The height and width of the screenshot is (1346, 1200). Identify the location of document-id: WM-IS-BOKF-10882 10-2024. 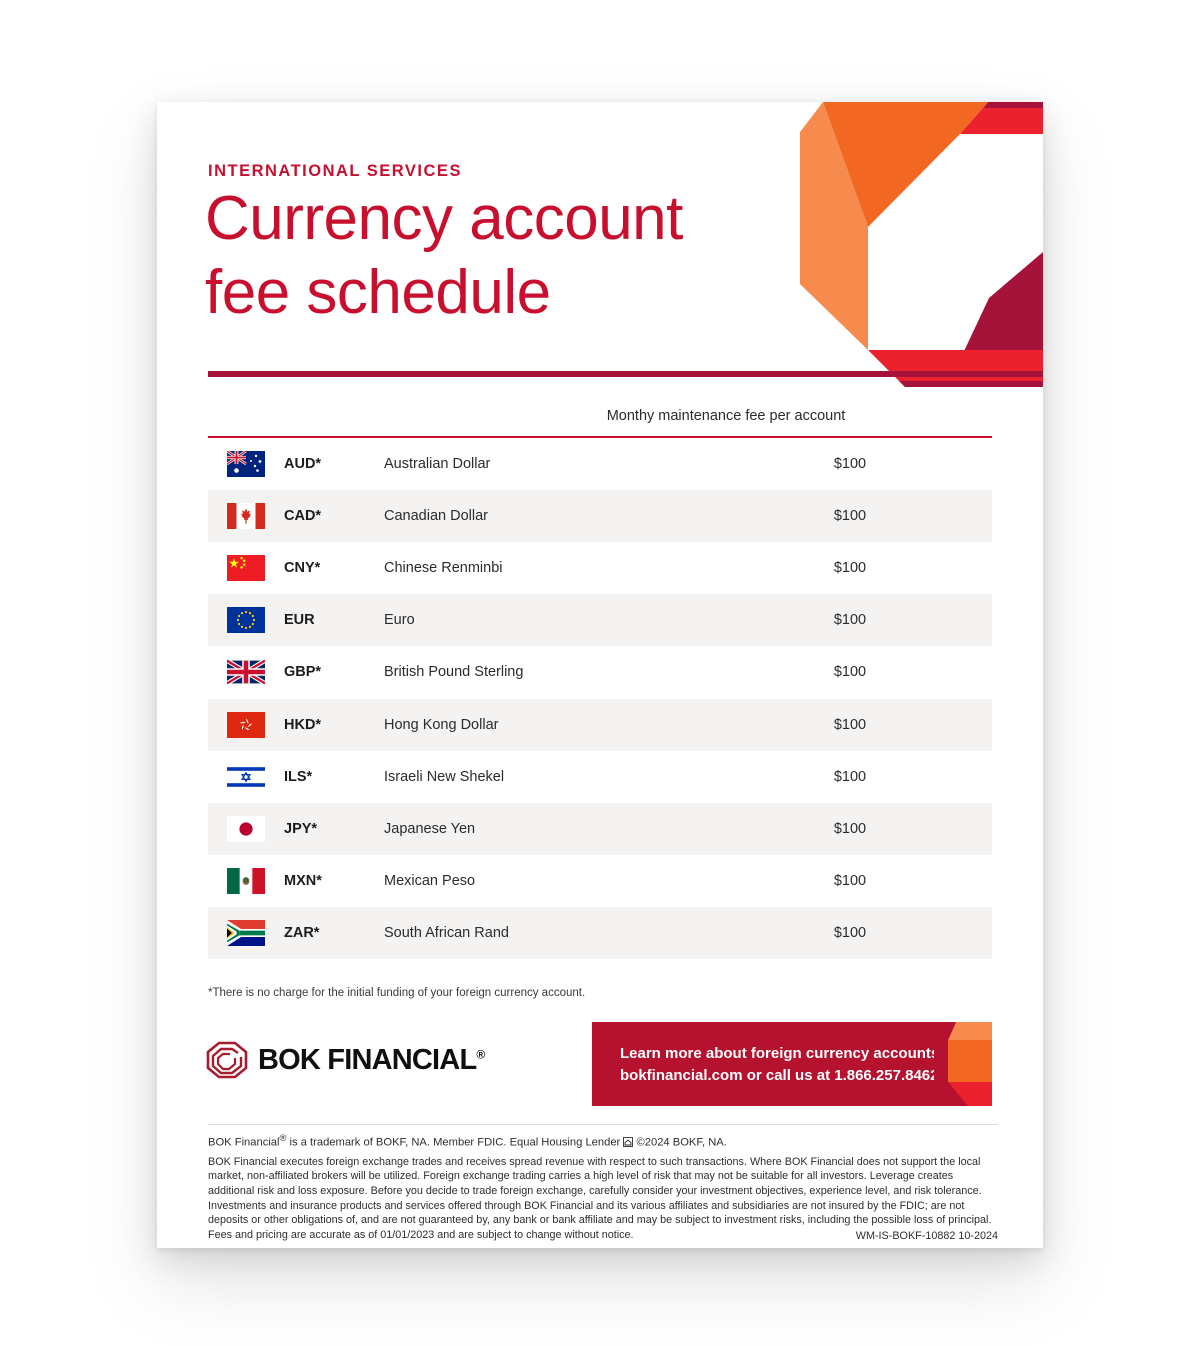
(926, 1236).